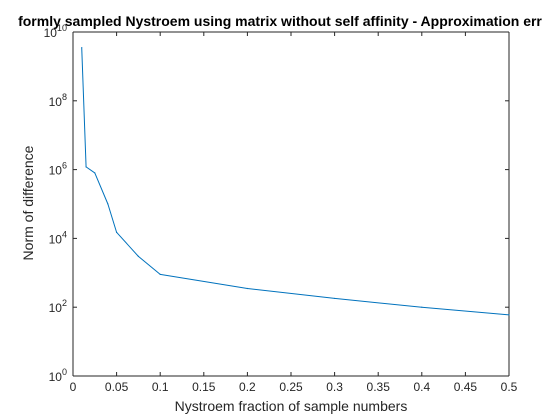  Describe the element at coordinates (291, 387) in the screenshot. I see `x-tick-label: 0.25` at that location.